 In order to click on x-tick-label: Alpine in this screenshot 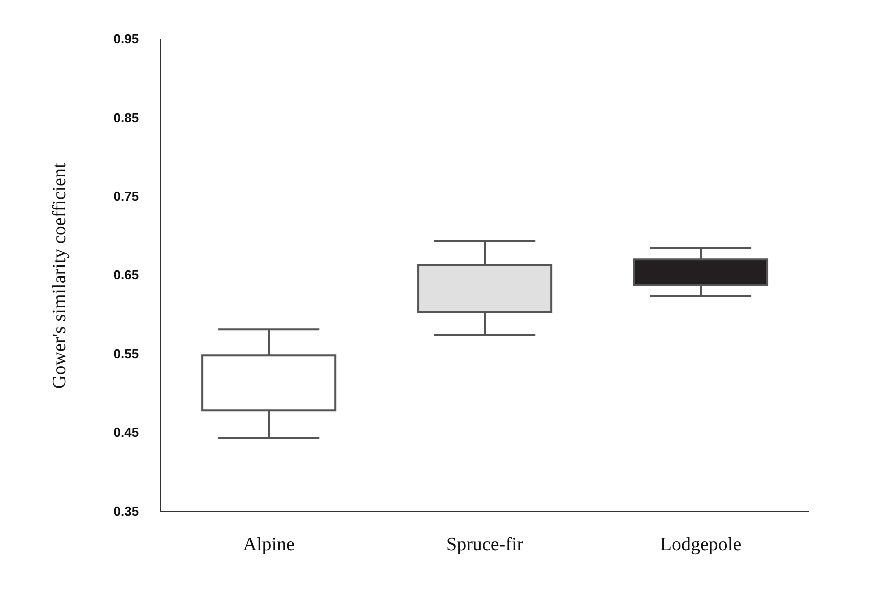, I will do `click(269, 545)`.